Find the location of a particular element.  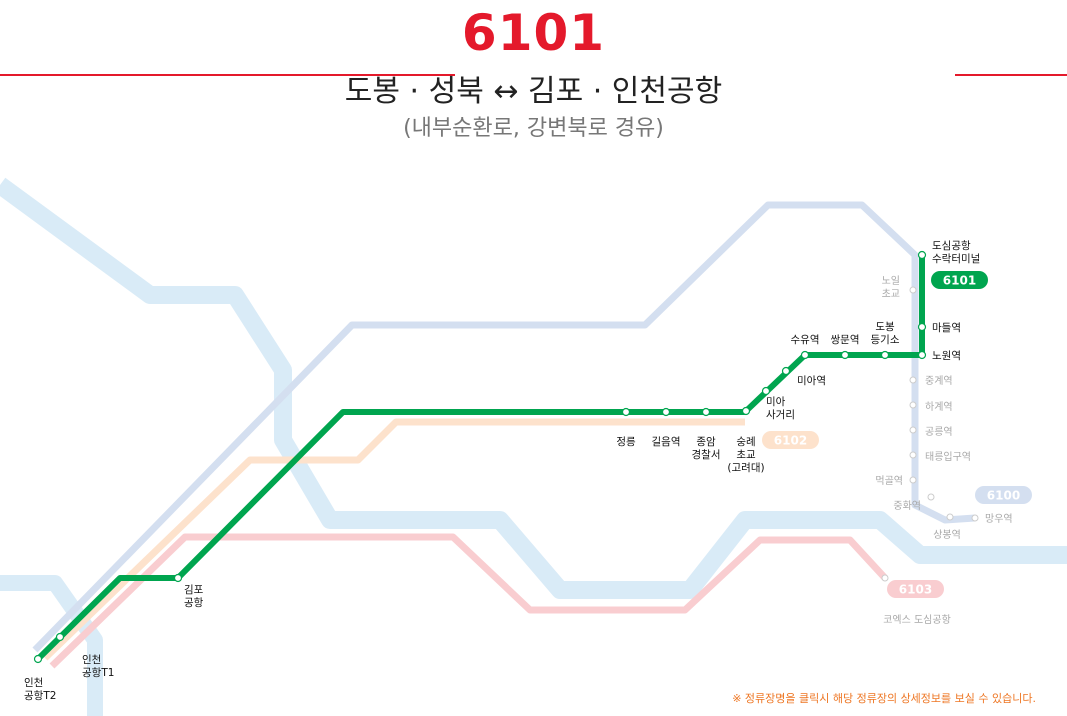

route-badge-6101: 6101 is located at coordinates (959, 280).